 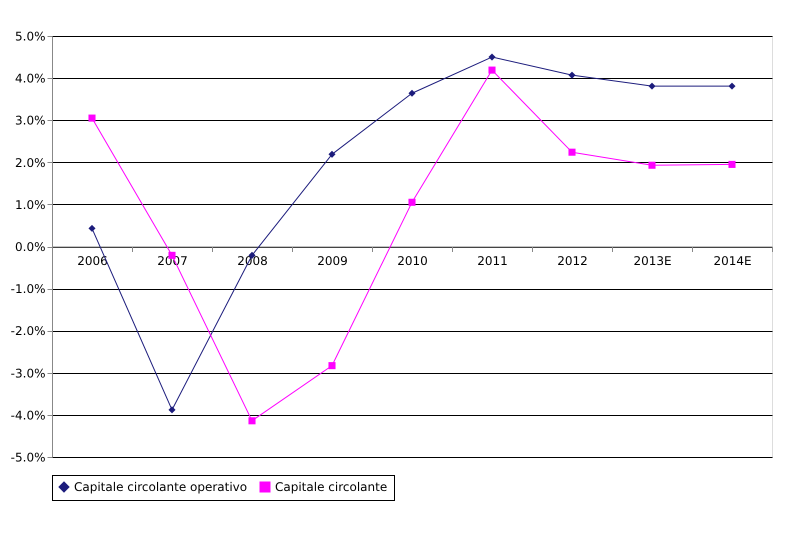 What do you see at coordinates (161, 487) in the screenshot?
I see `legend-label: Capitale circolante operativo` at bounding box center [161, 487].